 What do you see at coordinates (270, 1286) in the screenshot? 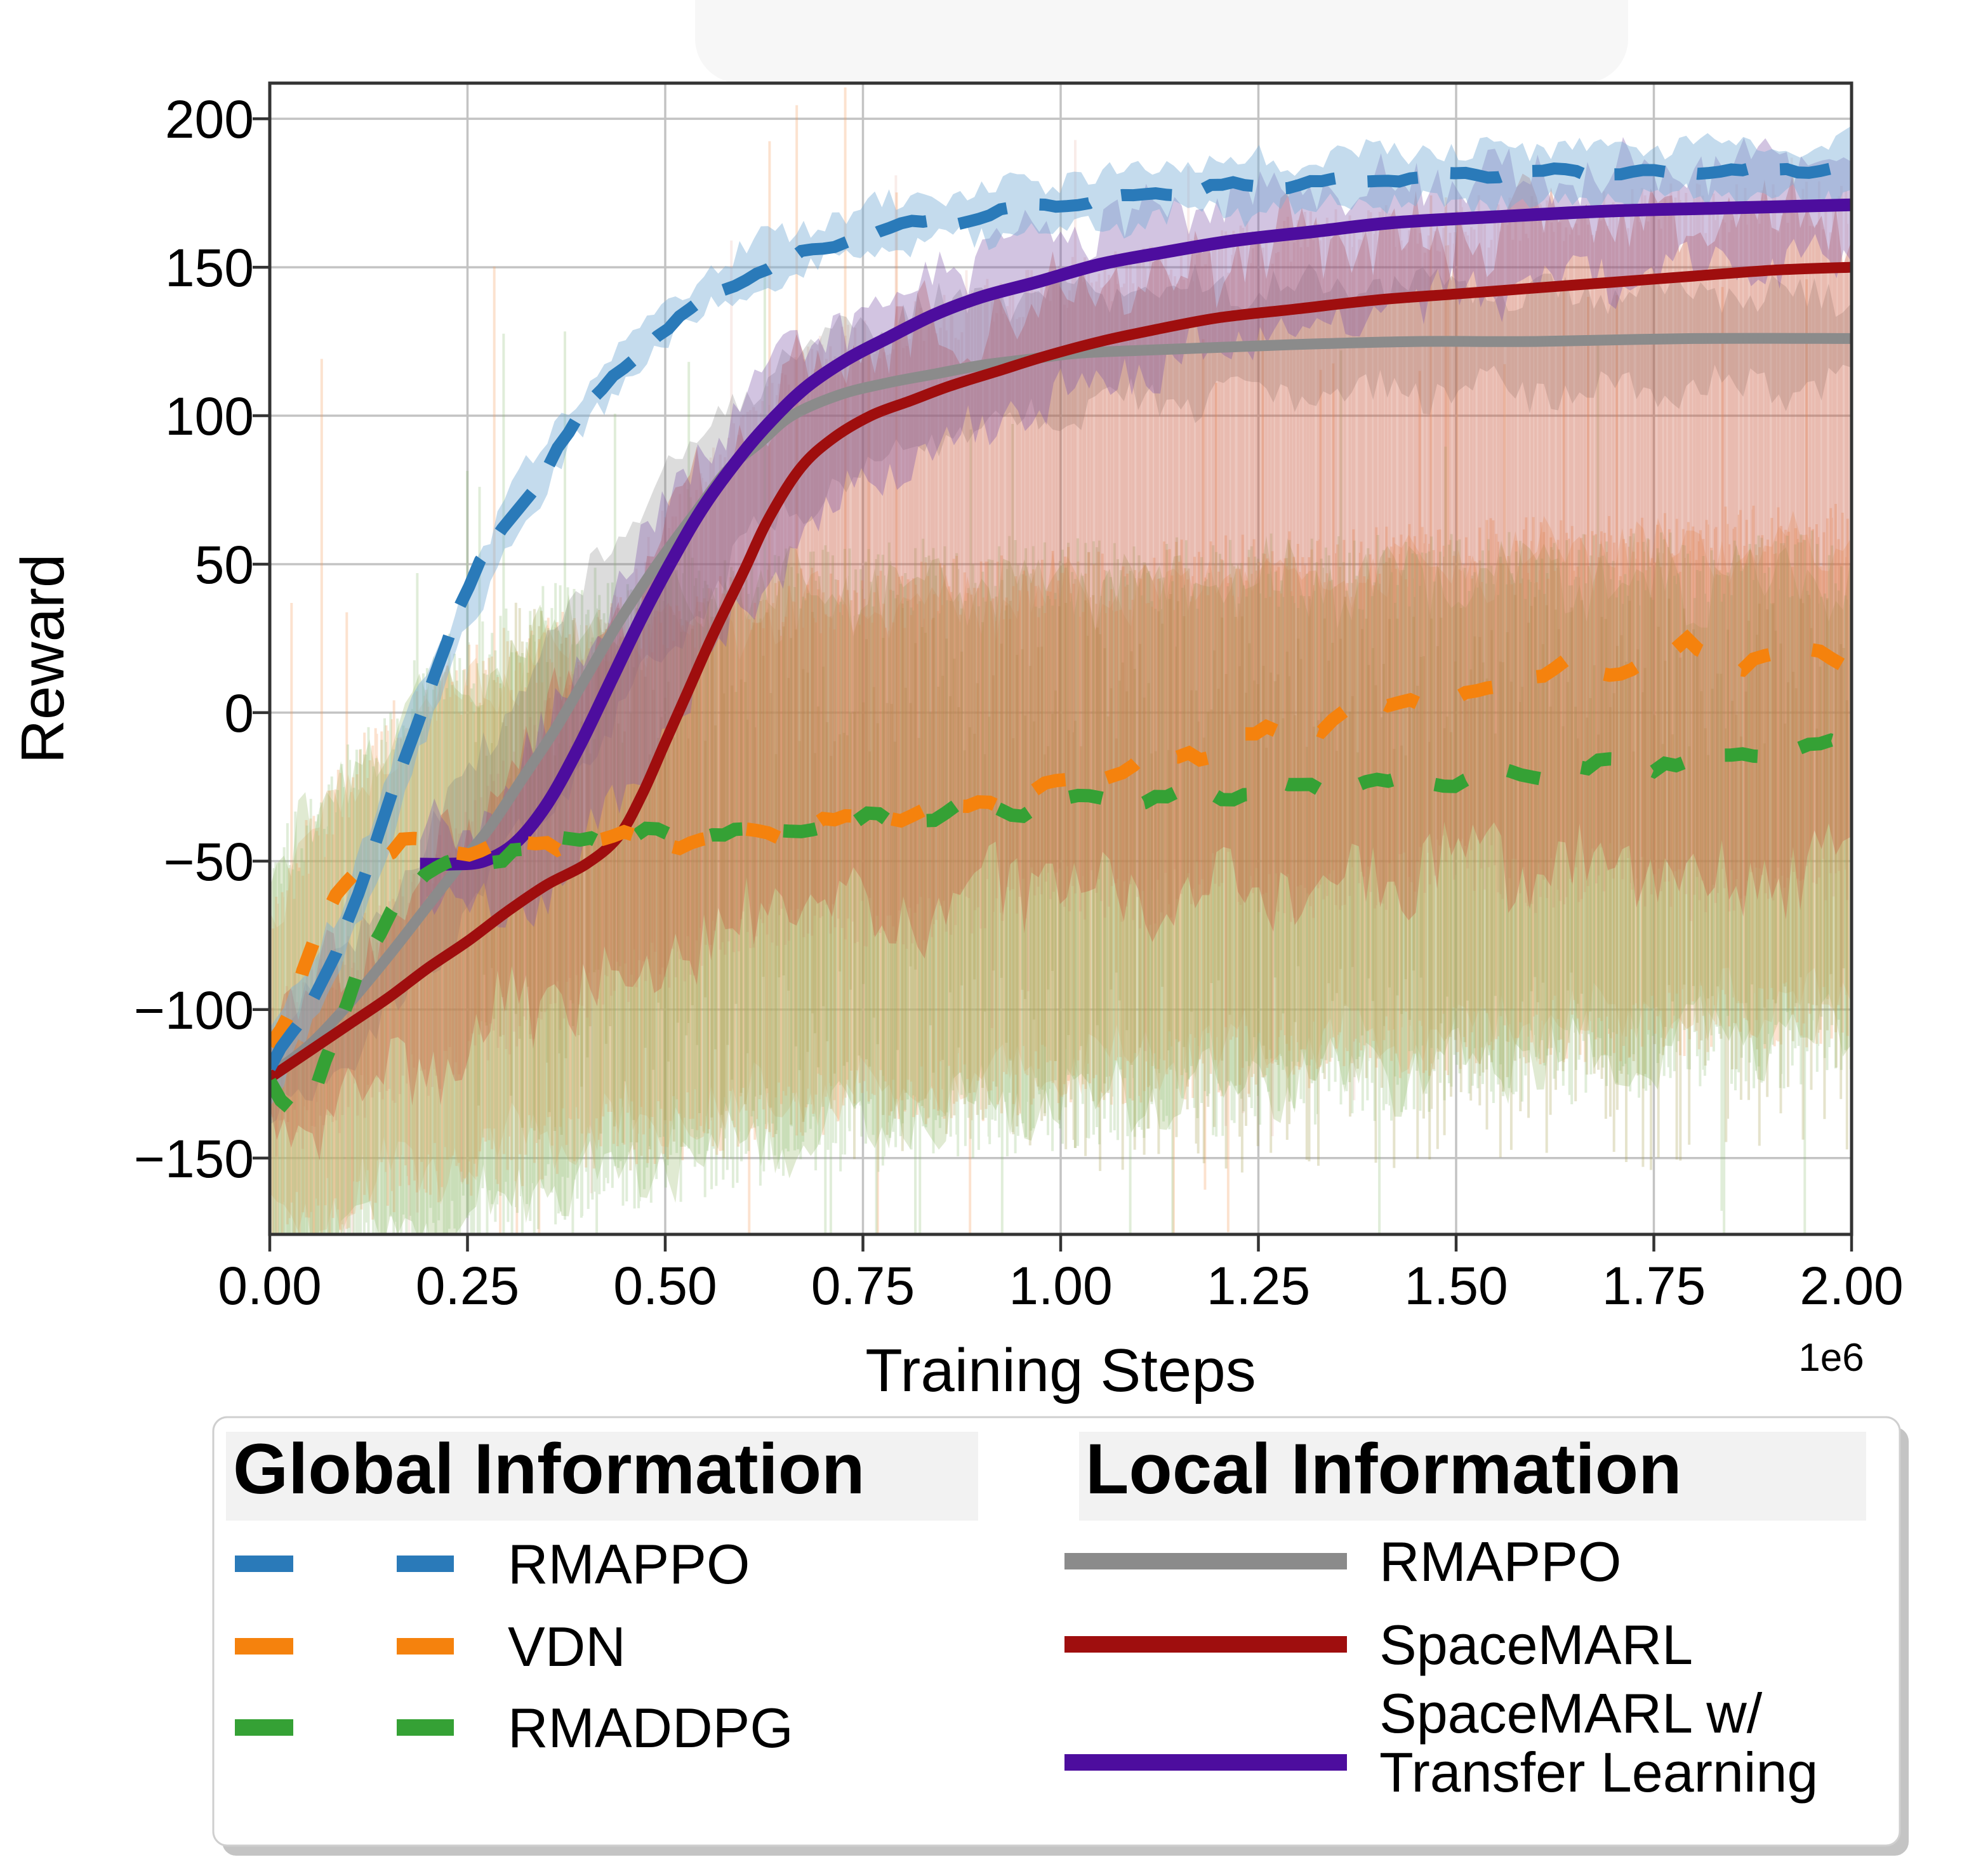
I see `x-tick-label: 0.00` at bounding box center [270, 1286].